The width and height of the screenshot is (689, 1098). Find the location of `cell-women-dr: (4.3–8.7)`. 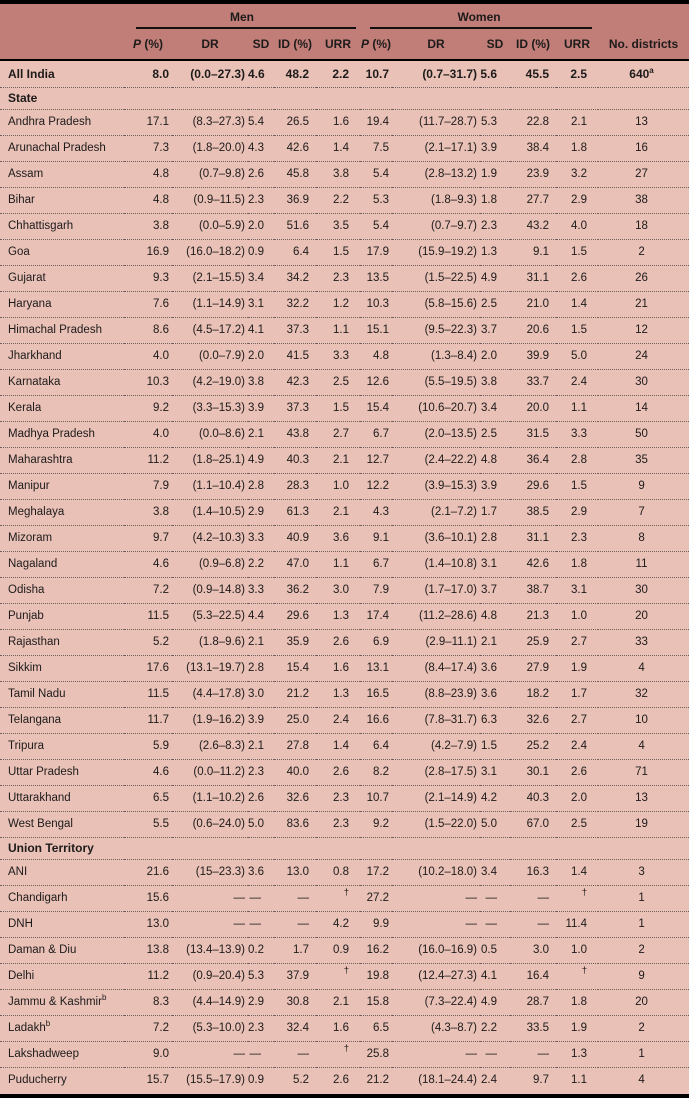

cell-women-dr: (4.3–8.7) is located at coordinates (454, 1028).